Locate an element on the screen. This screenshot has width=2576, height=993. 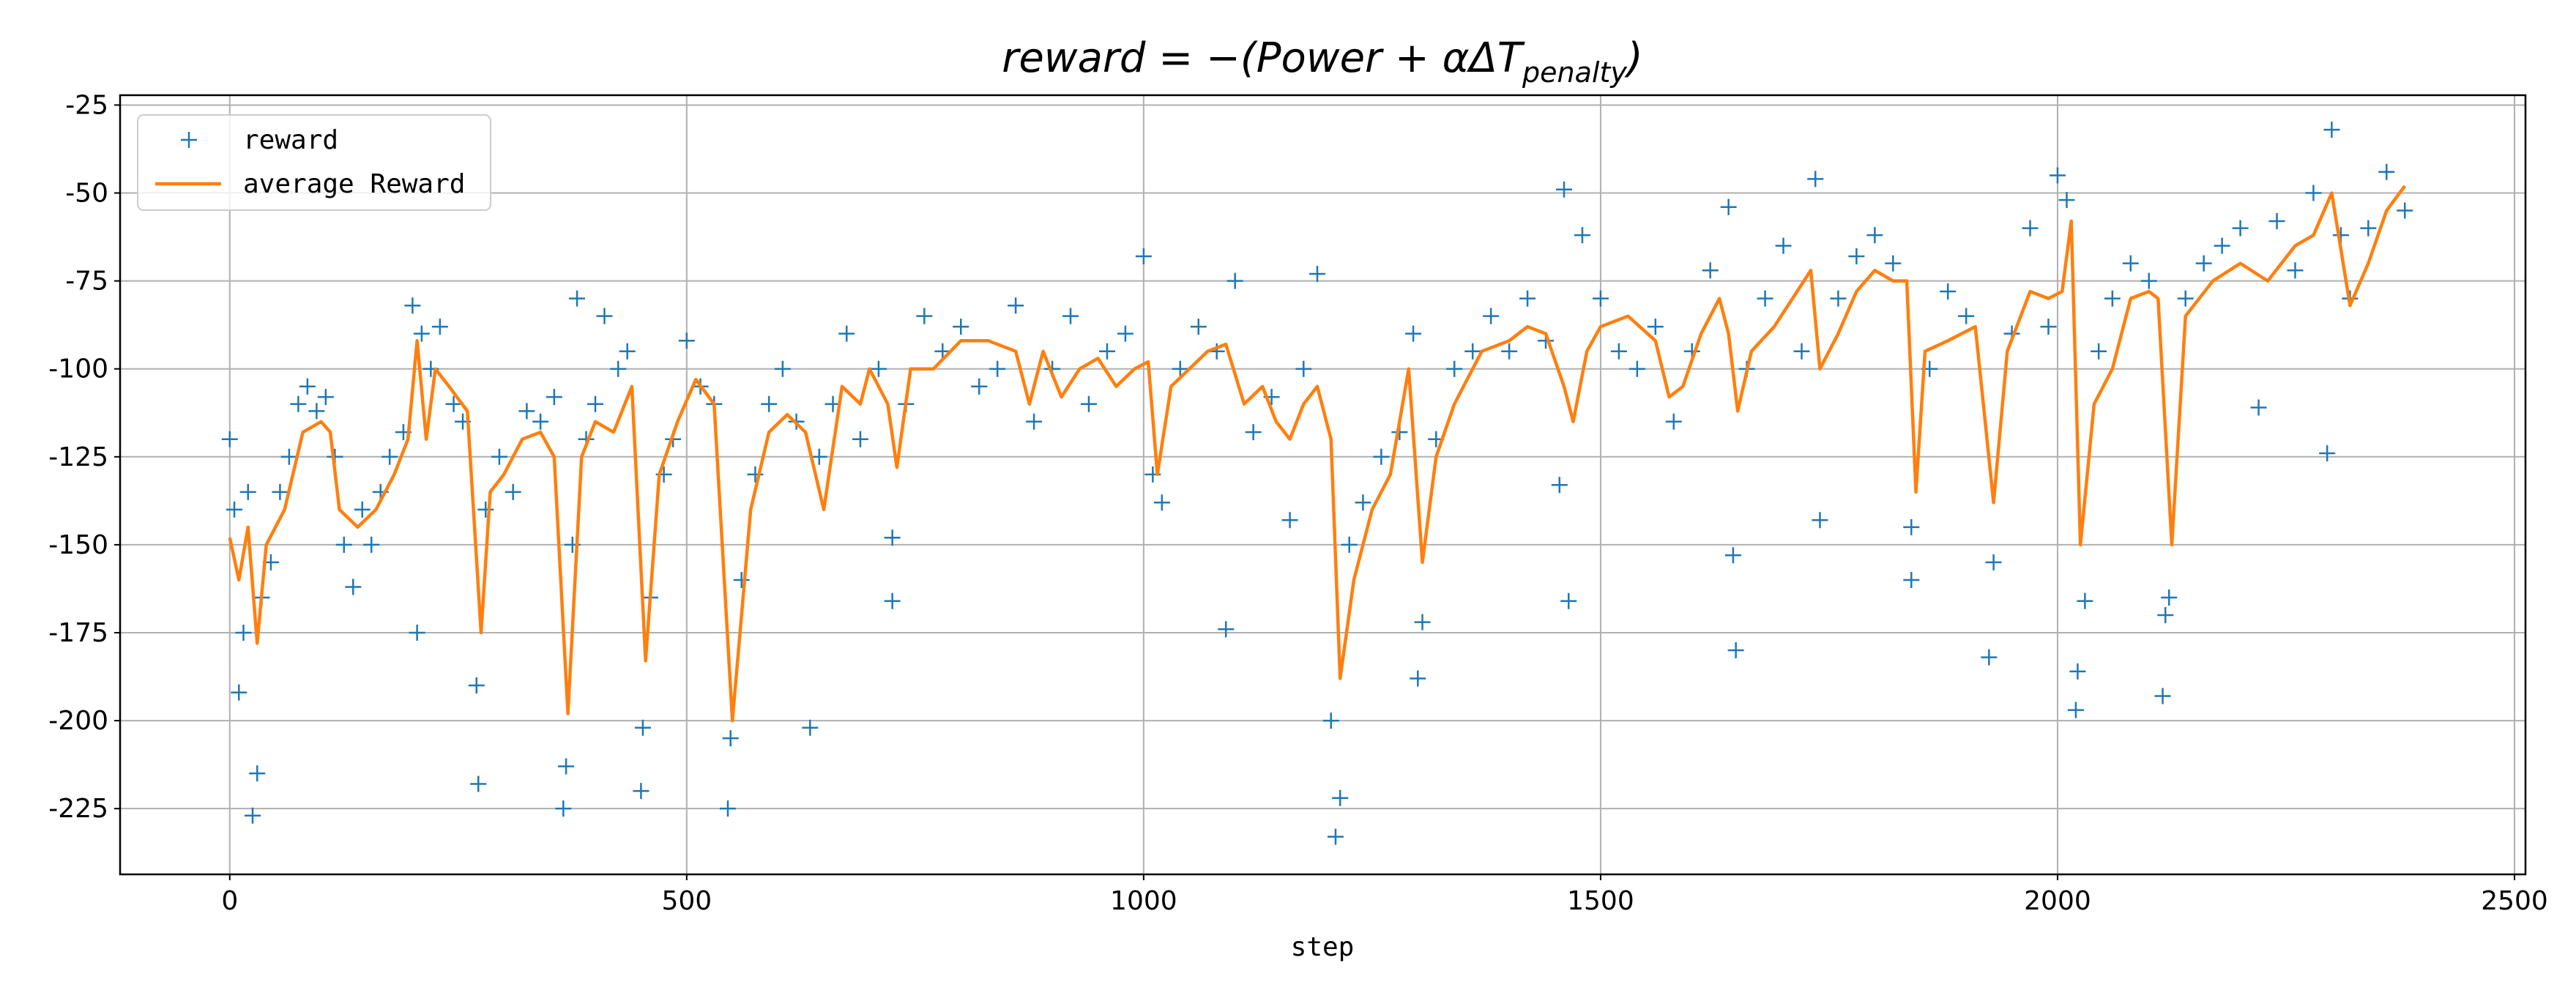
x-tick-label: 2500 is located at coordinates (2514, 901).